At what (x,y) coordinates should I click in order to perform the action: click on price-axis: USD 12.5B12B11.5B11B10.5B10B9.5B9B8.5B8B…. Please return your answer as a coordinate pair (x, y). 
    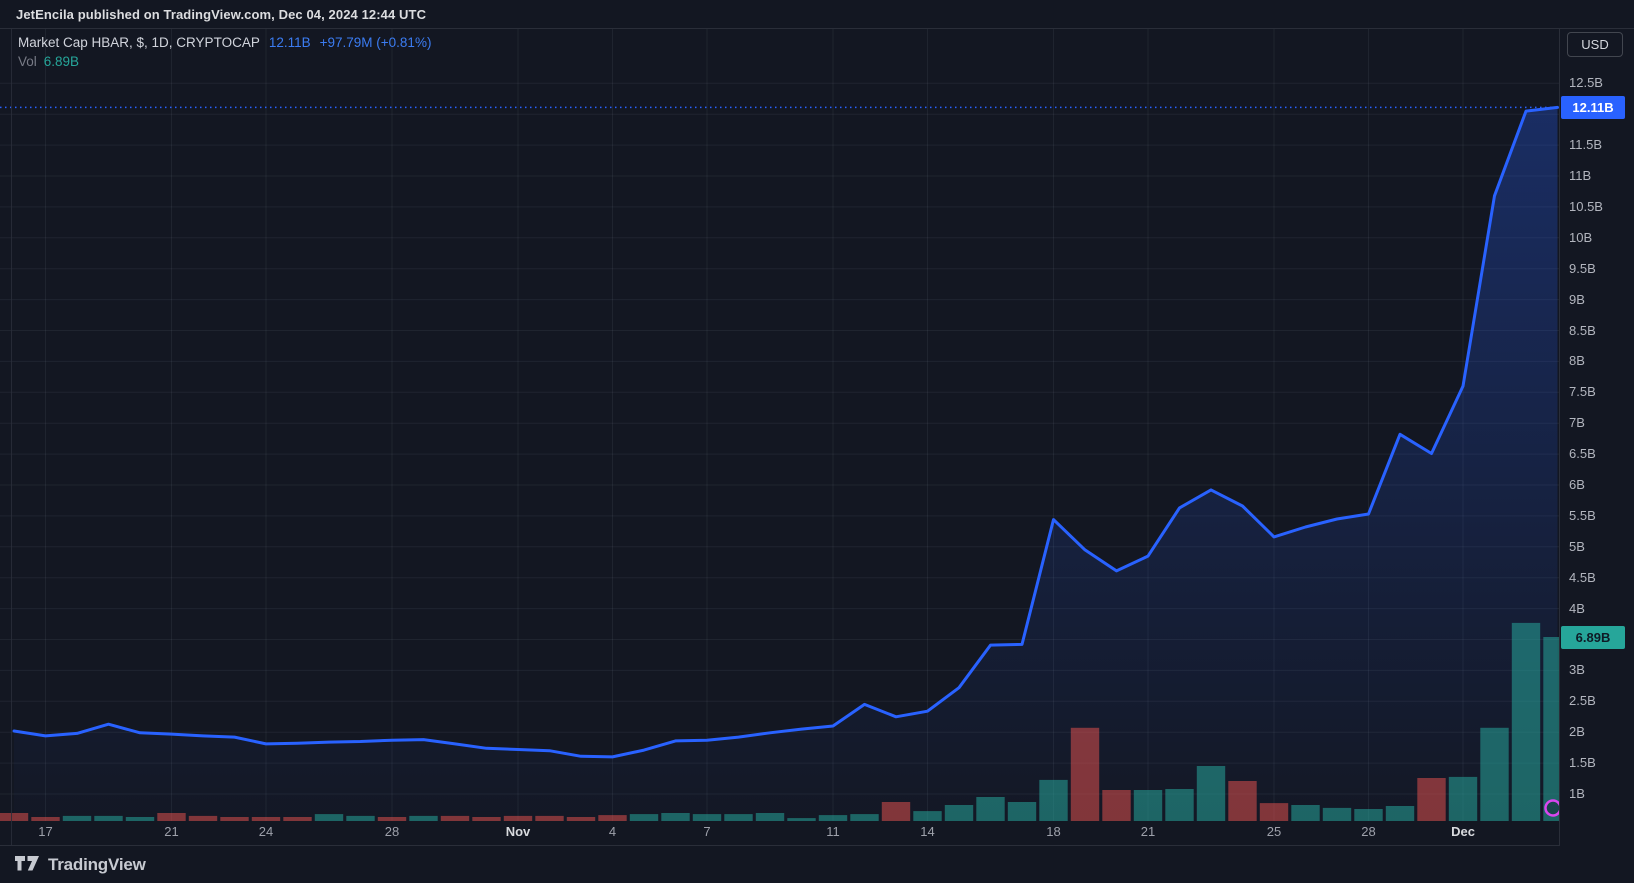
    Looking at the image, I should click on (1596, 437).